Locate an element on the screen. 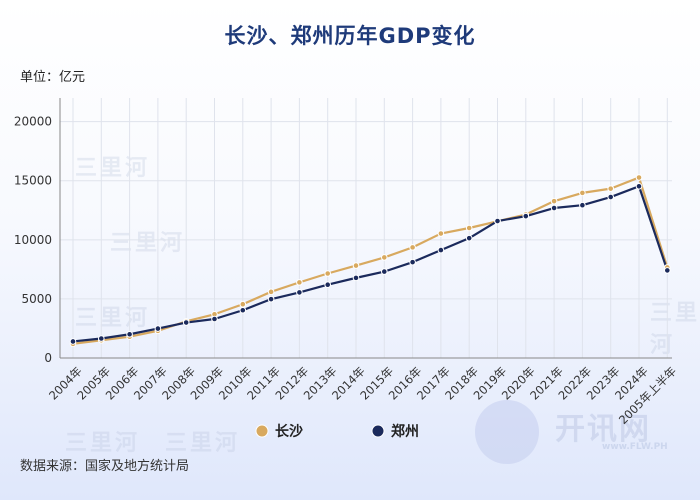  source-label: 数据来源：国家及地方统计局 is located at coordinates (105, 466).